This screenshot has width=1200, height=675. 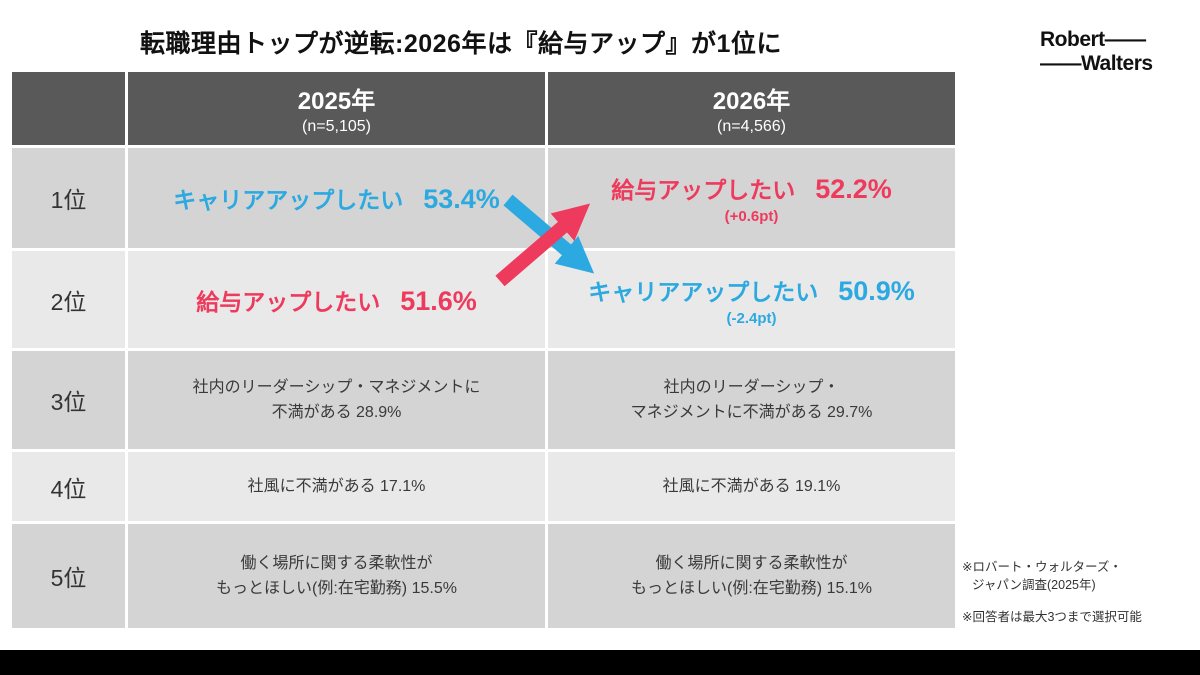 I want to click on rank-4-2026-text: 社風に不満がある 19.1%, so click(x=751, y=486).